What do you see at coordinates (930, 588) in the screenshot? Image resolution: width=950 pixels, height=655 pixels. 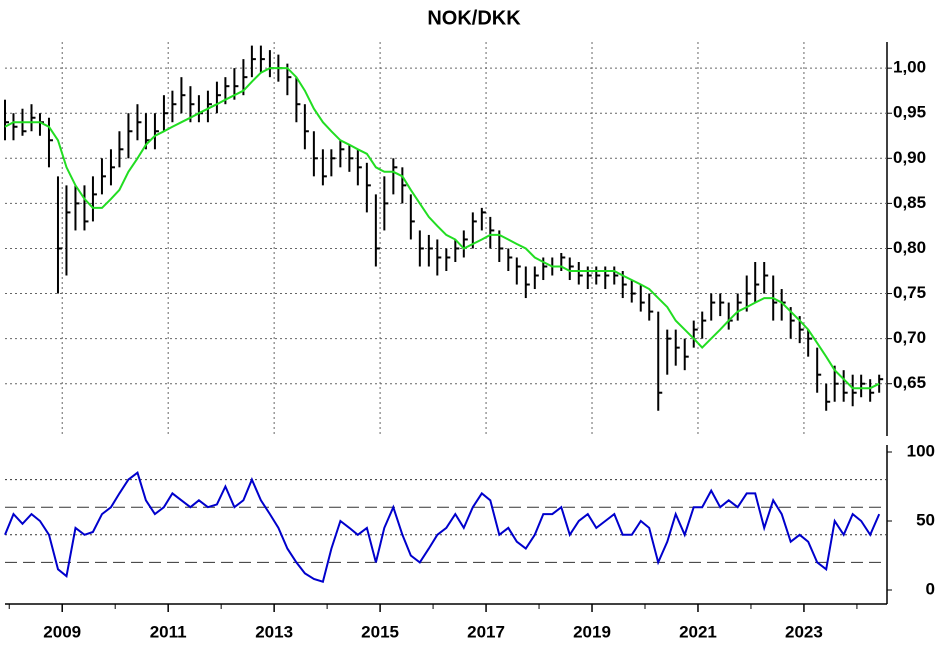 I see `y-tick-label: 0` at bounding box center [930, 588].